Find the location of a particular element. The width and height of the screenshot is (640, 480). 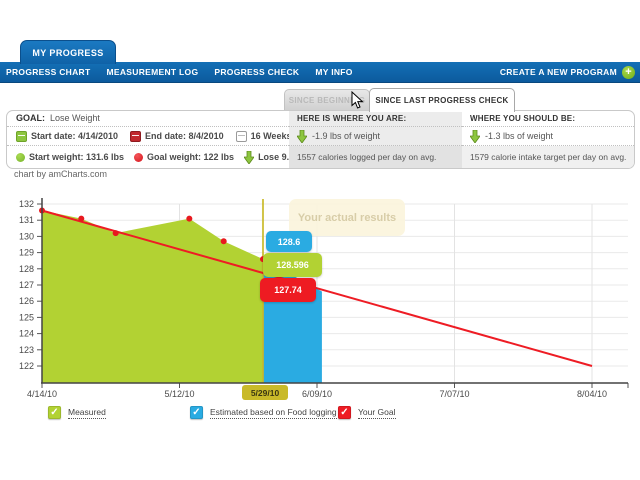

svg-text: 130 is located at coordinates (26, 236).